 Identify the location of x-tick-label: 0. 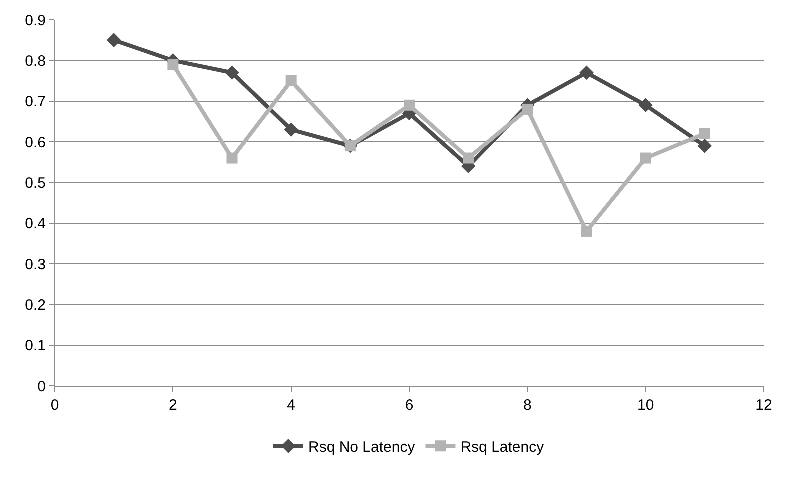
(55, 405).